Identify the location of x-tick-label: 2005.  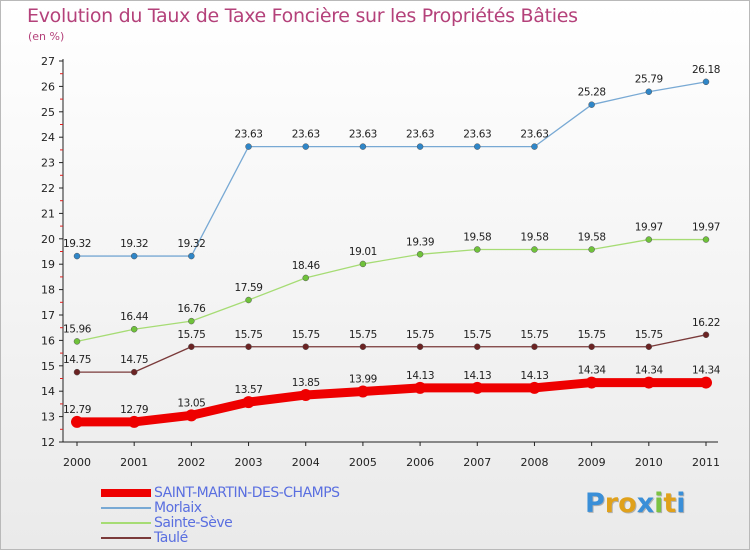
(363, 462).